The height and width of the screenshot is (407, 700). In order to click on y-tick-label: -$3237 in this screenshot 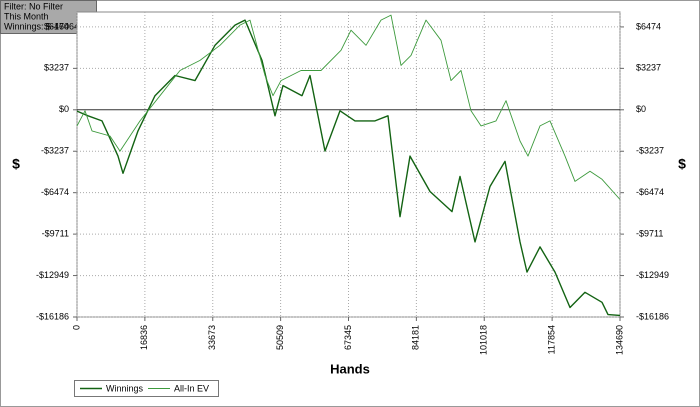, I will do `click(55, 151)`.